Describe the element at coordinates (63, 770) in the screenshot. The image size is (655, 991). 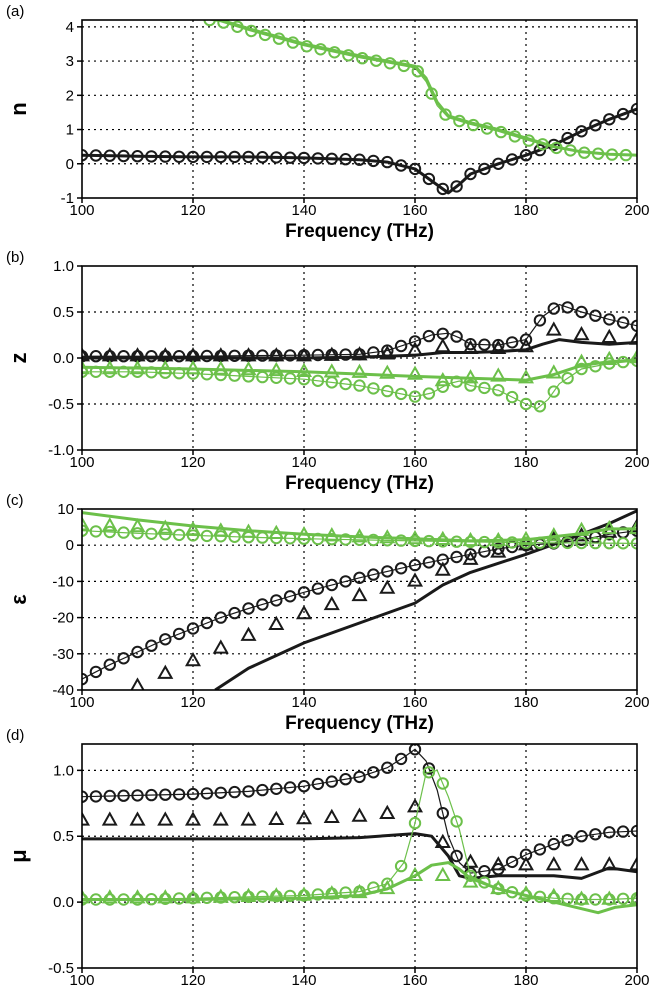
I see `y-tick-label: 1.0` at that location.